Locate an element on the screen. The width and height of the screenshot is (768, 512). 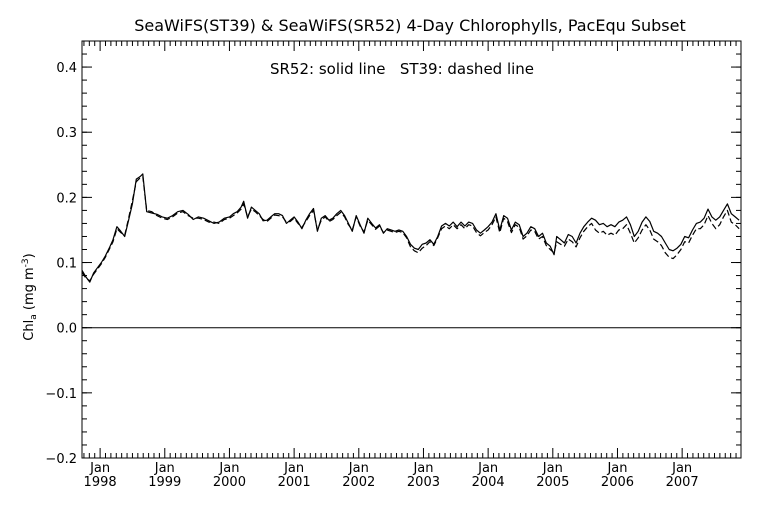
x-tick-year-label: 2005 is located at coordinates (552, 482).